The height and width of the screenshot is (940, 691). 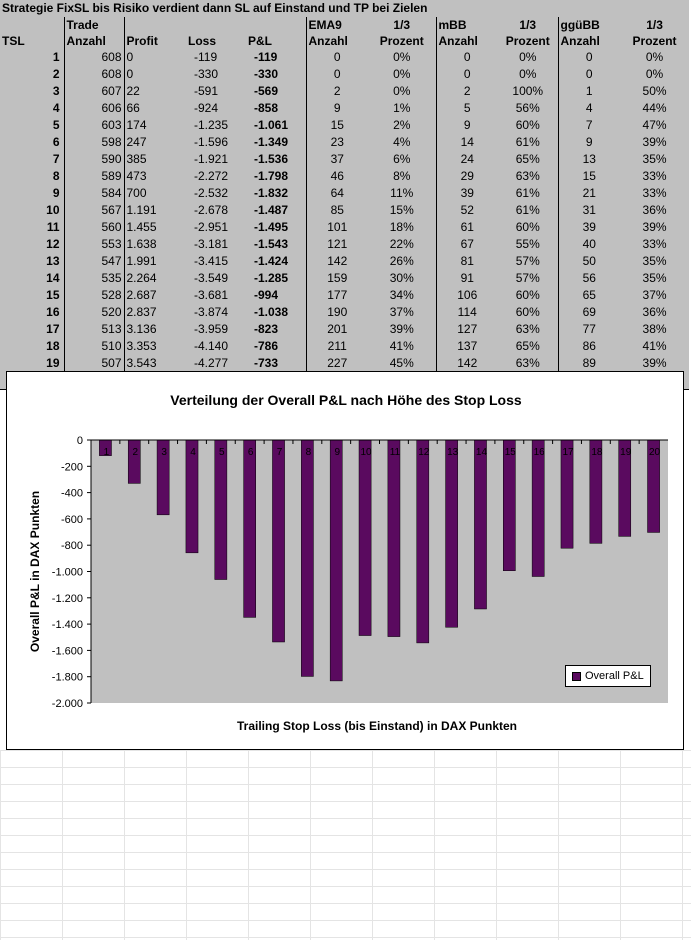 I want to click on table-cell: 8%, so click(x=402, y=176).